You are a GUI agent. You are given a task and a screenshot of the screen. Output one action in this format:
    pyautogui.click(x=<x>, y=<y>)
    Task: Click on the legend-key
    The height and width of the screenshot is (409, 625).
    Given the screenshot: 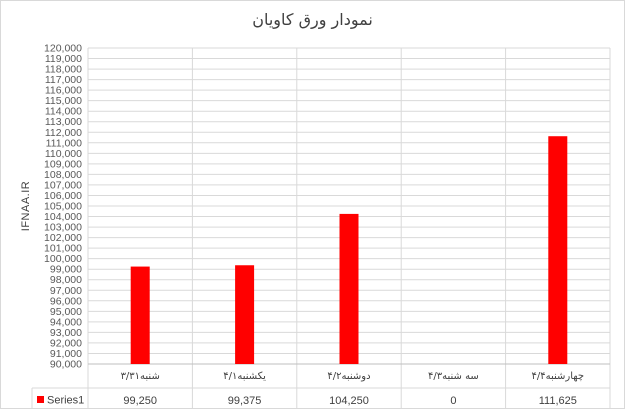 What is the action you would take?
    pyautogui.click(x=40, y=399)
    